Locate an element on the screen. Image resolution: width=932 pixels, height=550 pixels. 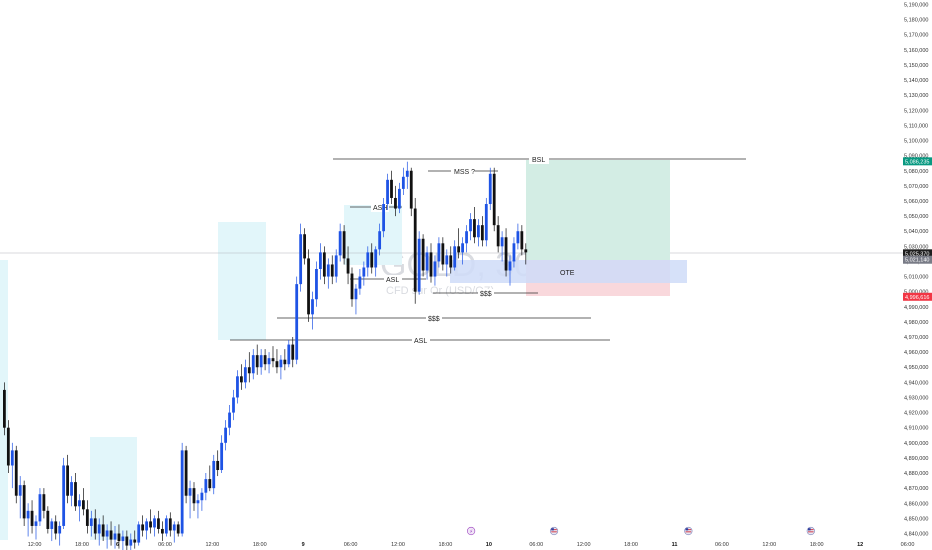
time-tick-label: 12:00 is located at coordinates (769, 545).